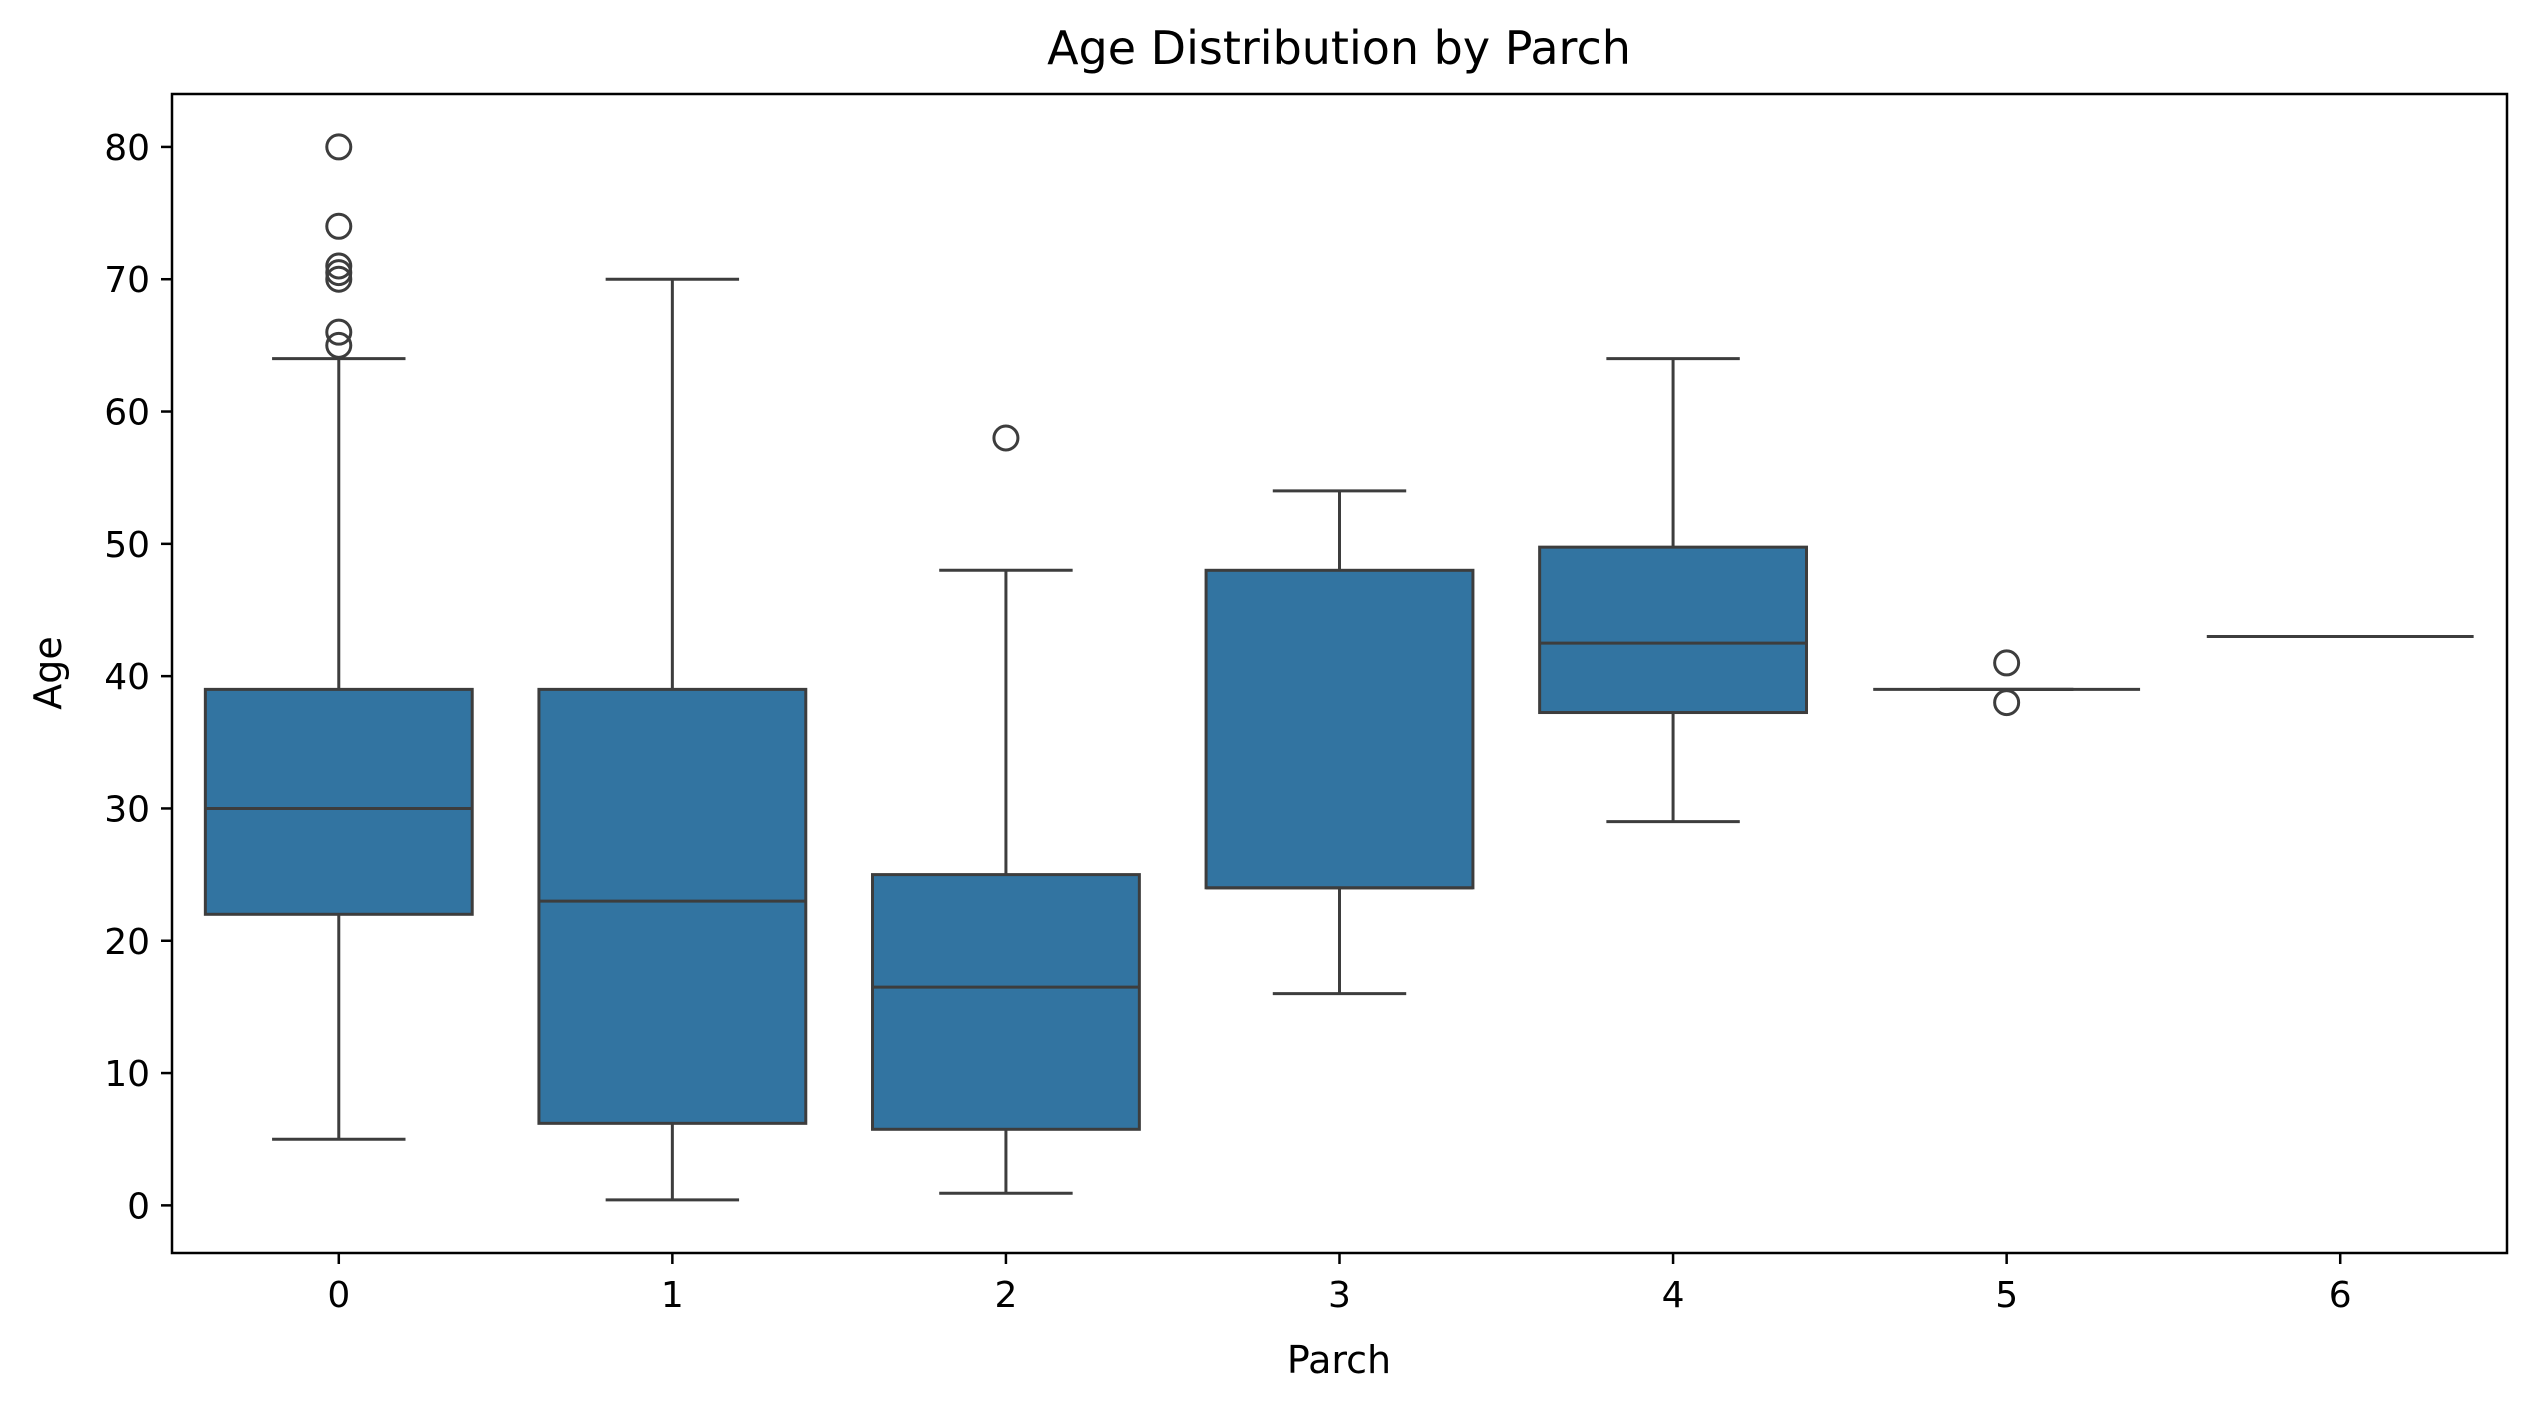 The width and height of the screenshot is (2525, 1407). I want to click on x-tick-label: 1, so click(672, 1295).